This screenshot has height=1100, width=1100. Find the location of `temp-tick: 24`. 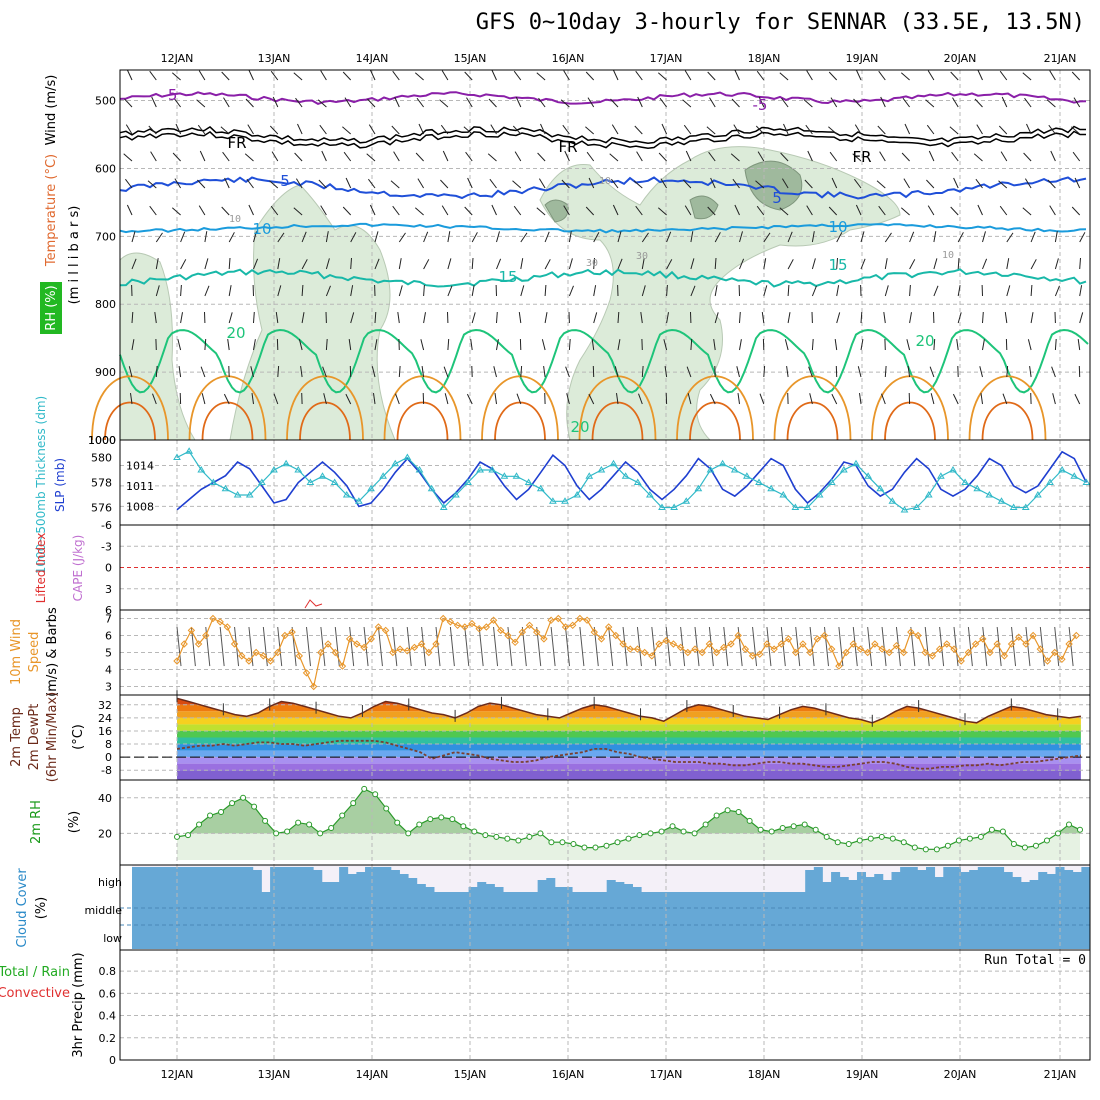

temp-tick: 24 is located at coordinates (105, 718).